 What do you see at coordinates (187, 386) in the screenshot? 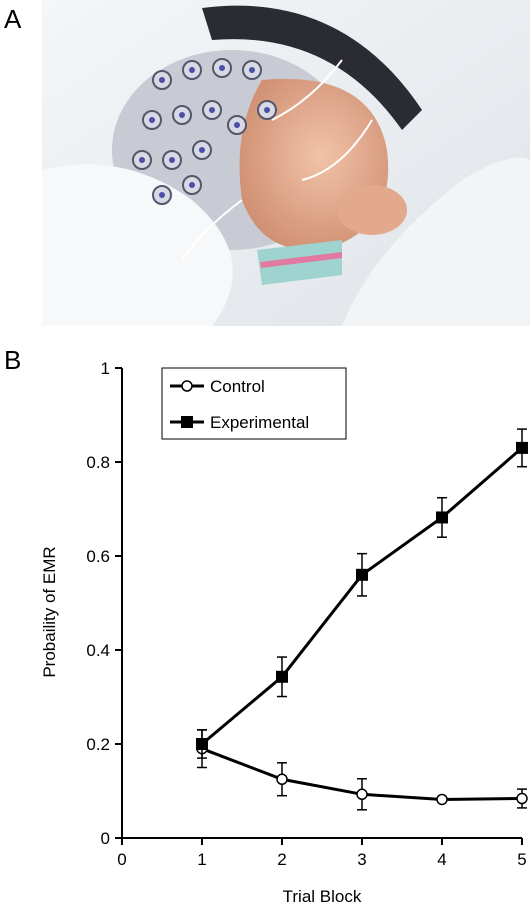
I see `legend-marker-circle` at bounding box center [187, 386].